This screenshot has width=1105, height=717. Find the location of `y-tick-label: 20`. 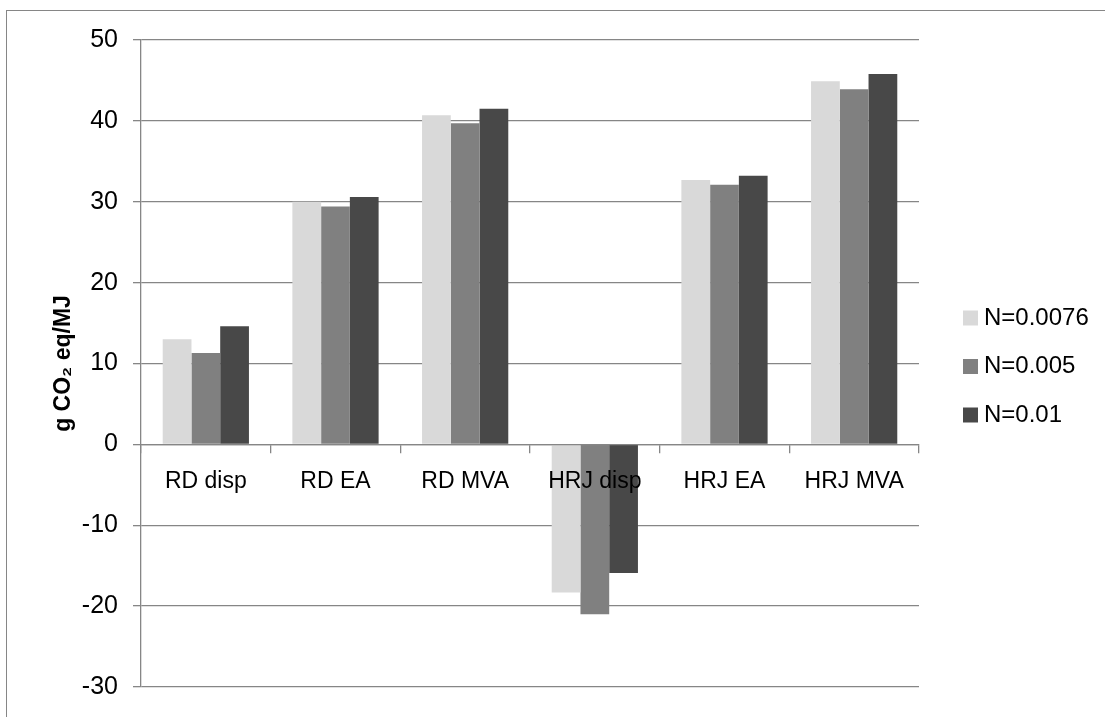

y-tick-label: 20 is located at coordinates (104, 280).